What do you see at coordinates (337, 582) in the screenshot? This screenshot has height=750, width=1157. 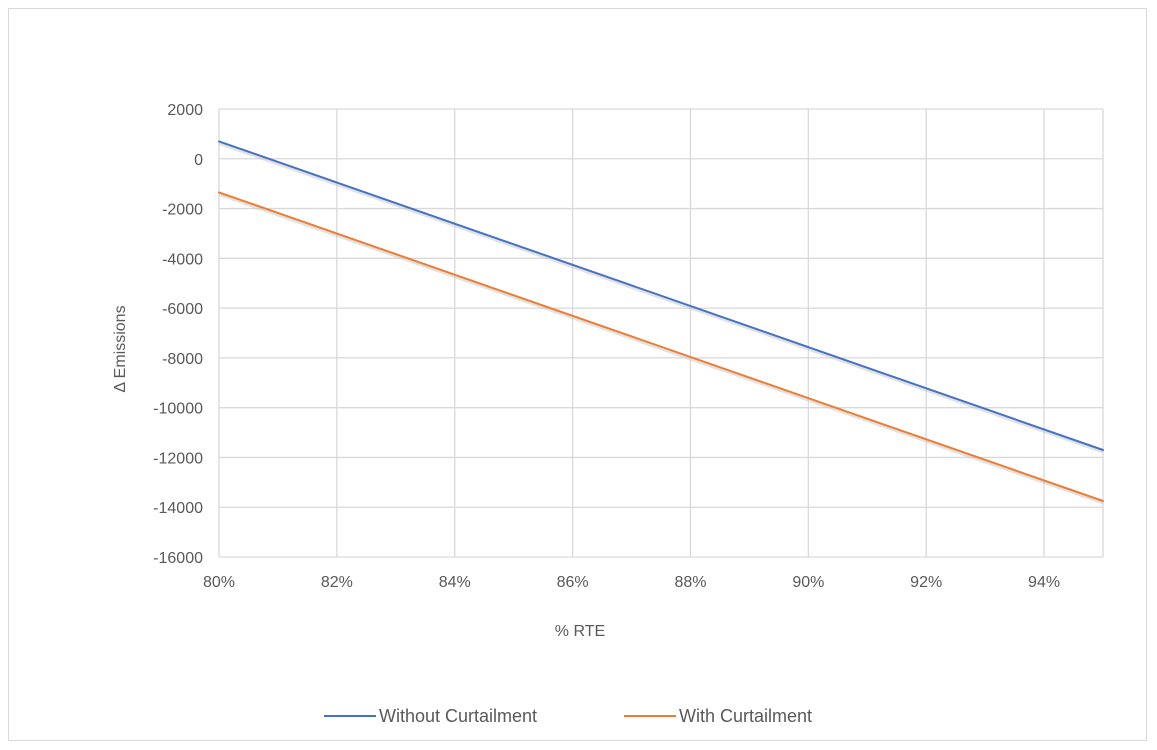 I see `x-tick-label: 82%` at bounding box center [337, 582].